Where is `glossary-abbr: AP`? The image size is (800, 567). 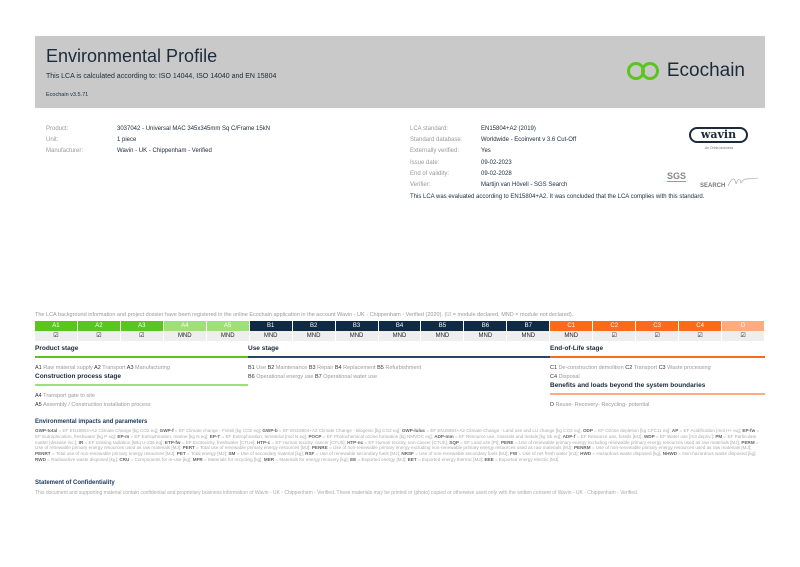 glossary-abbr: AP is located at coordinates (675, 430).